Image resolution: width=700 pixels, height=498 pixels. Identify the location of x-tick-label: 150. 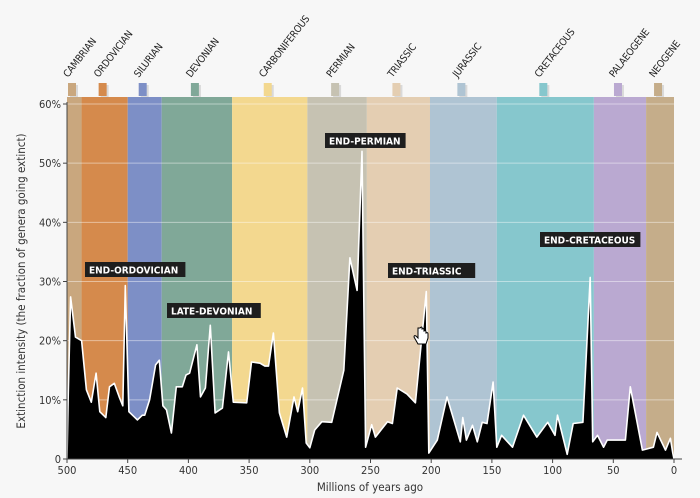
(491, 470).